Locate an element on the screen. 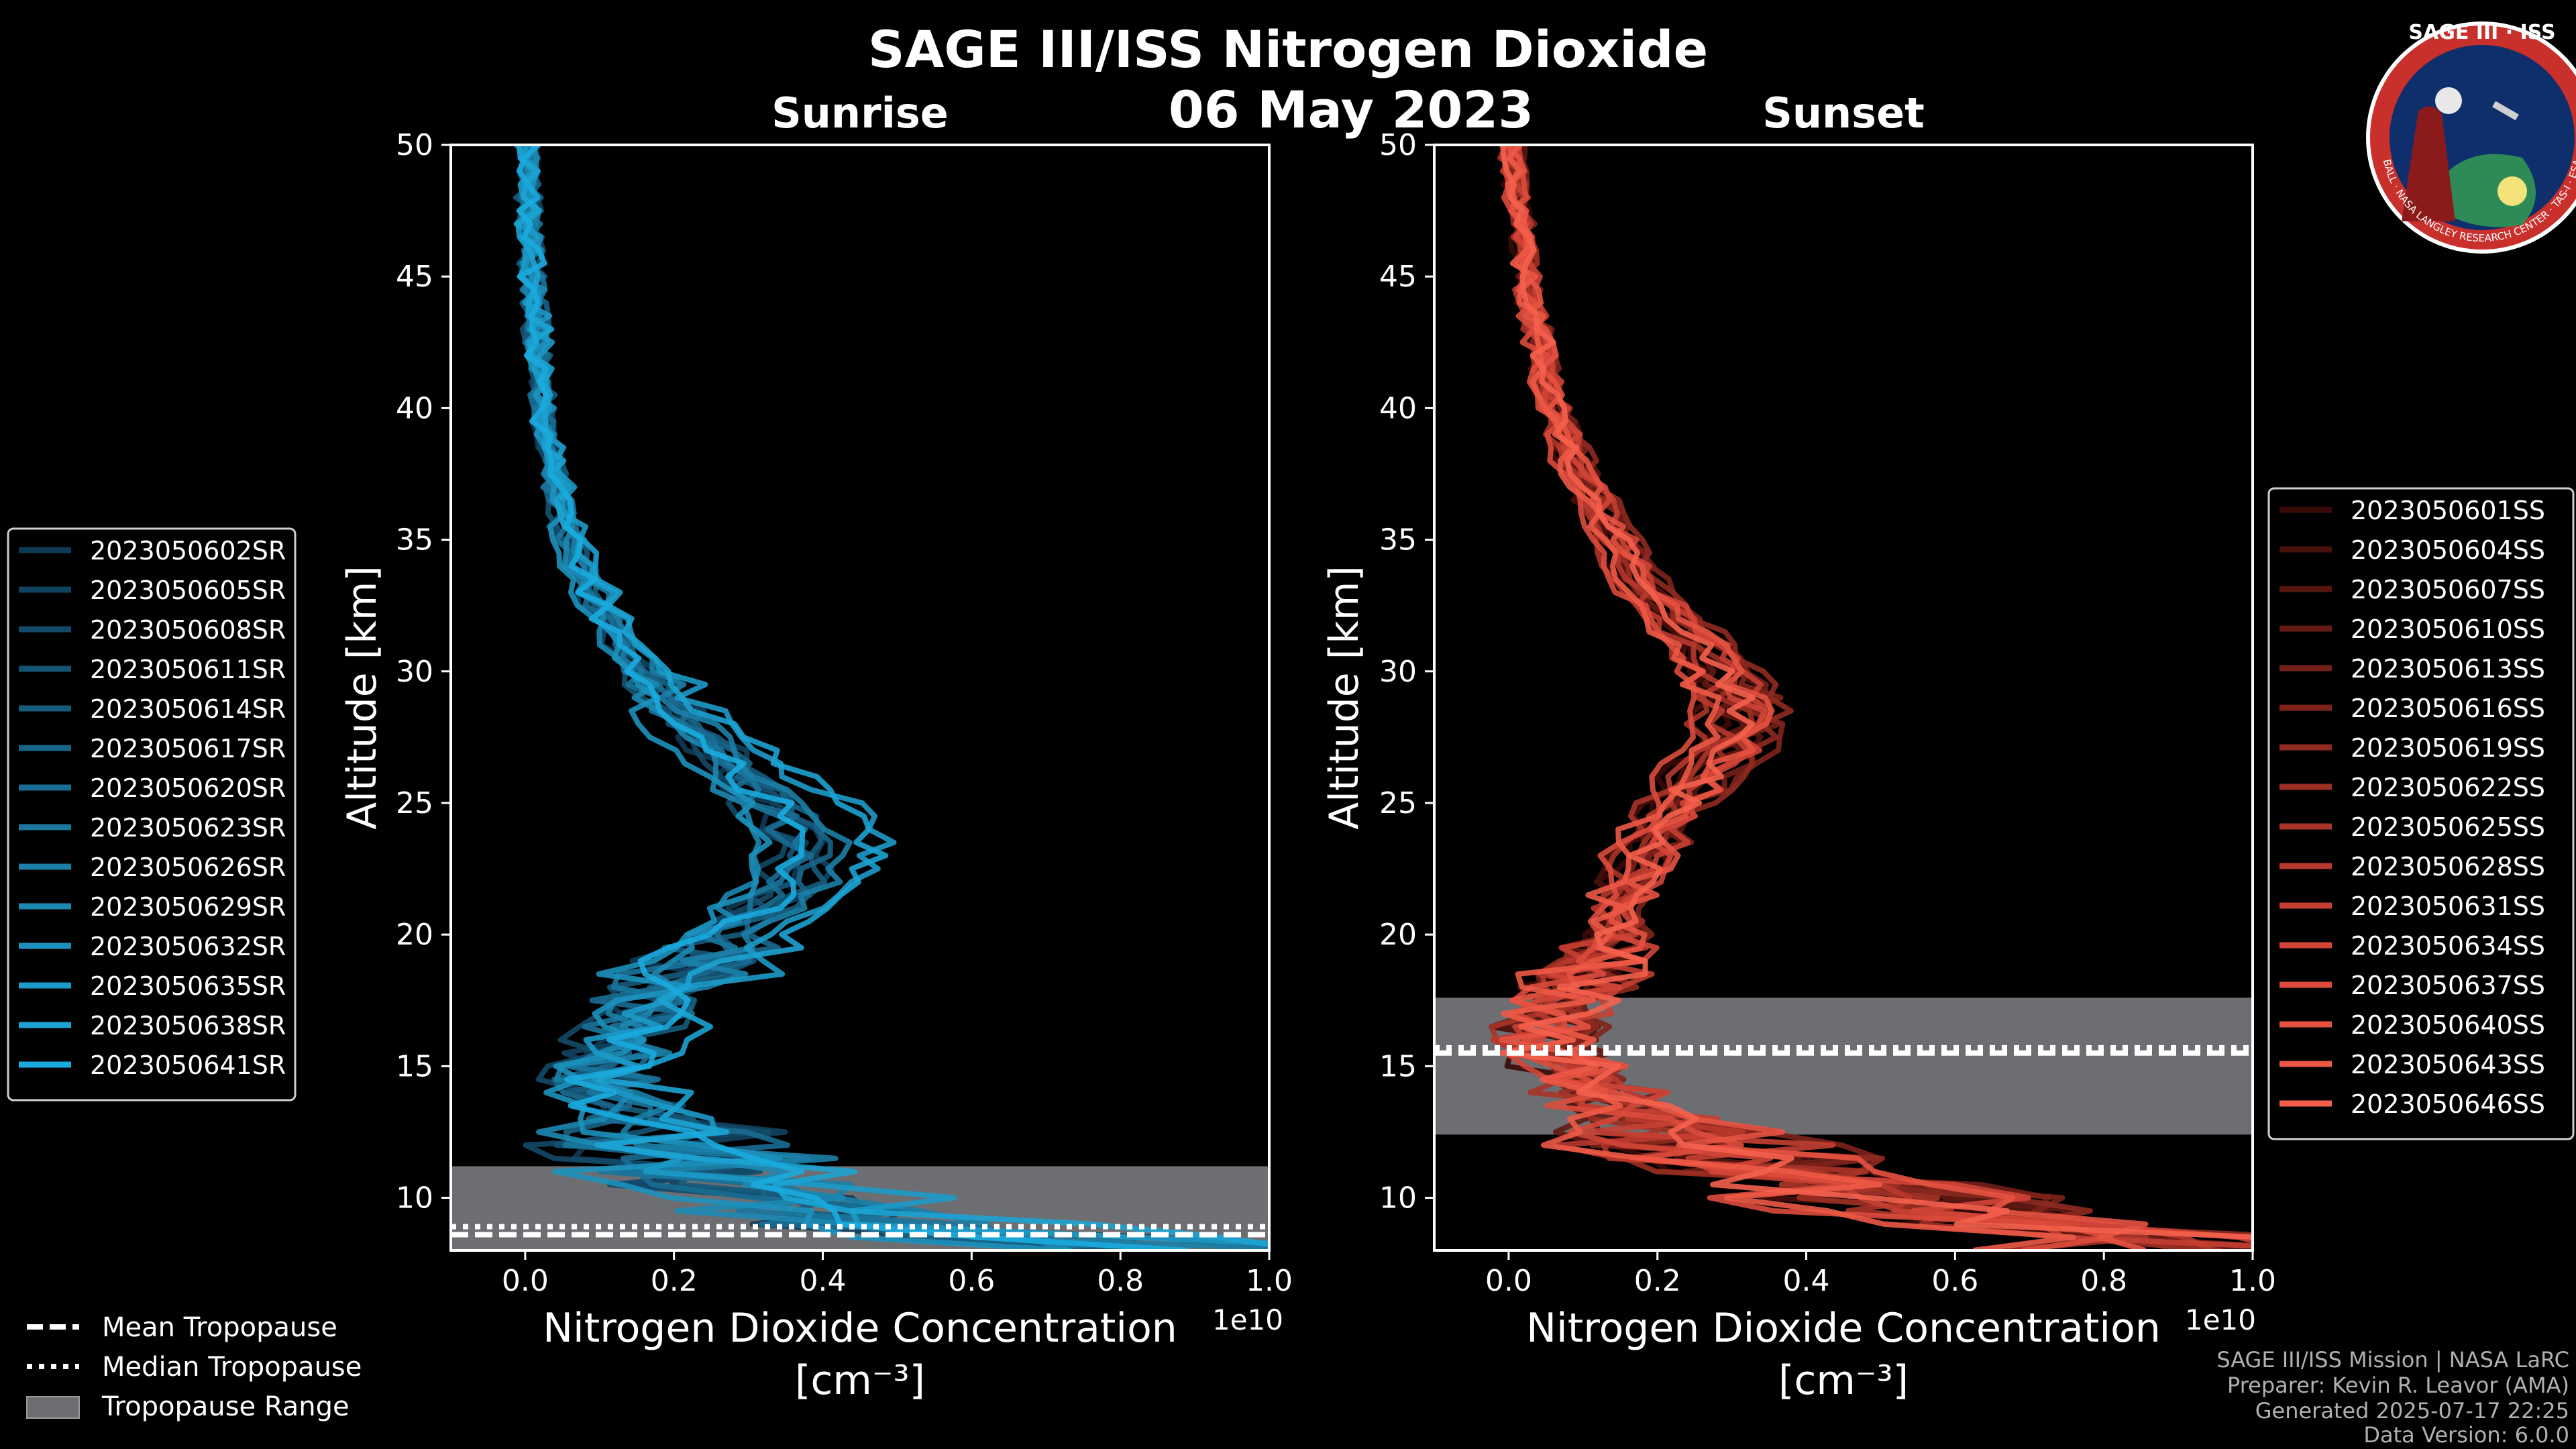  sunset-y-tick-label: 20 is located at coordinates (1398, 935).